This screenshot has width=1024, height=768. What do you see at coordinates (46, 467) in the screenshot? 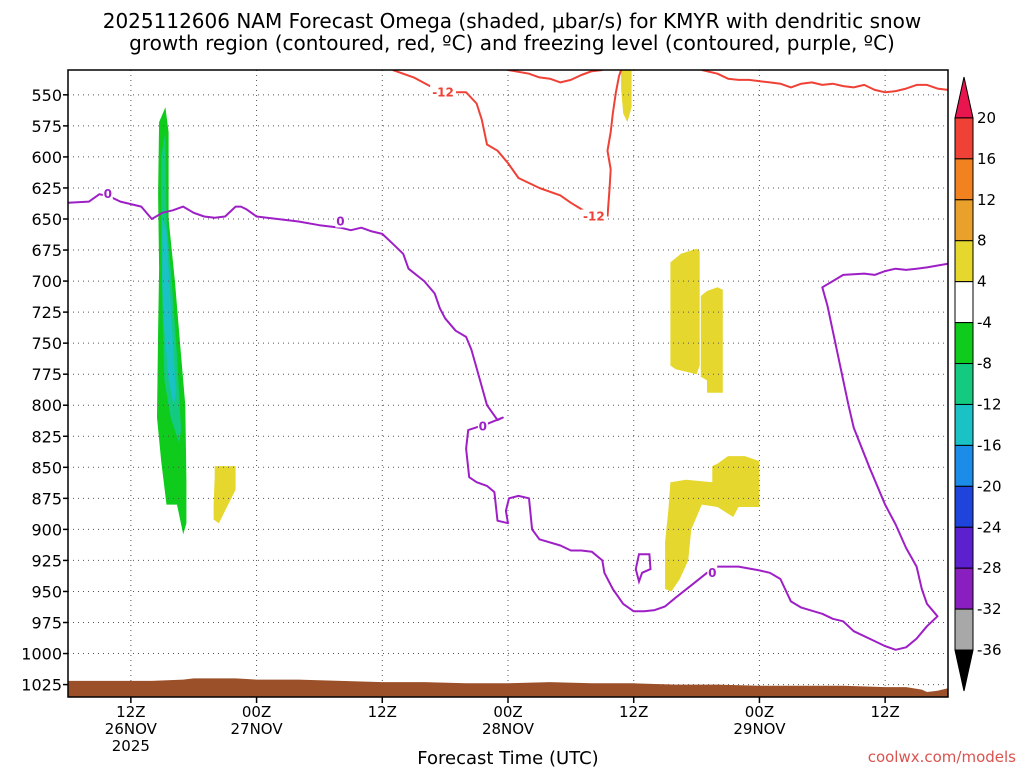
I see `y-tick-label-850: 850` at bounding box center [46, 467].